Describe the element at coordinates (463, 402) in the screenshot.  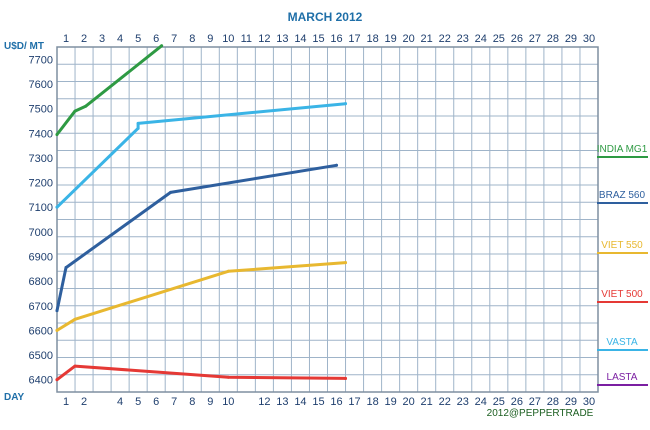
I see `bottom-tick-label: 23` at that location.